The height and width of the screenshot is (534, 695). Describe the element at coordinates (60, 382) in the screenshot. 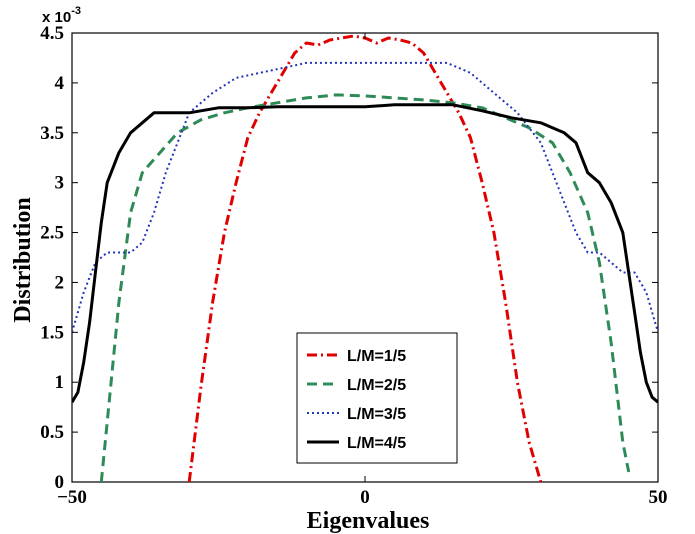

I see `y-tick-label: 1` at that location.